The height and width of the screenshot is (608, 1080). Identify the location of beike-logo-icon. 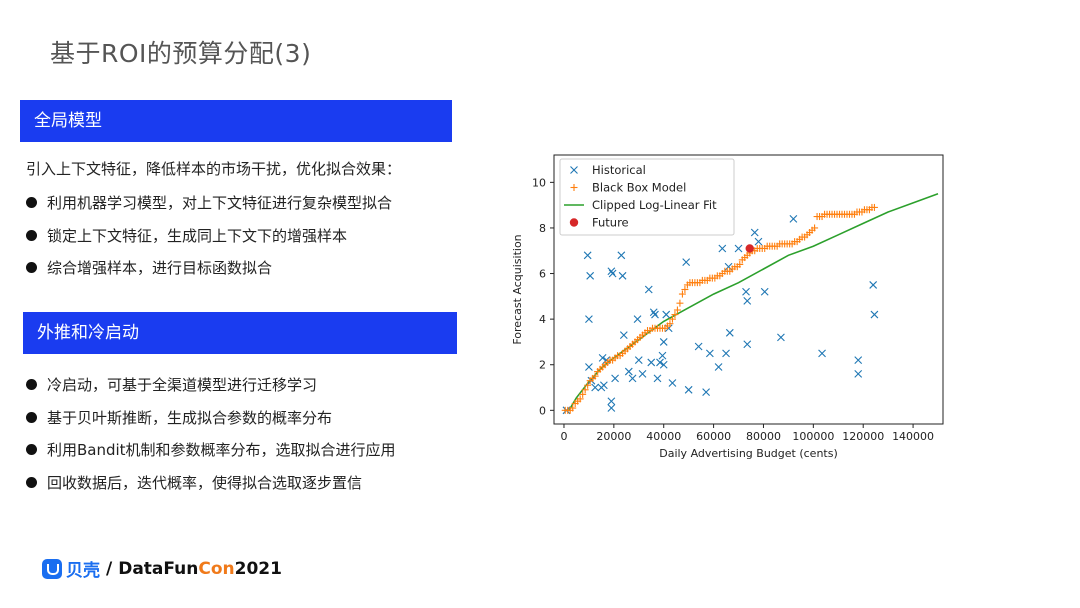
(52, 568).